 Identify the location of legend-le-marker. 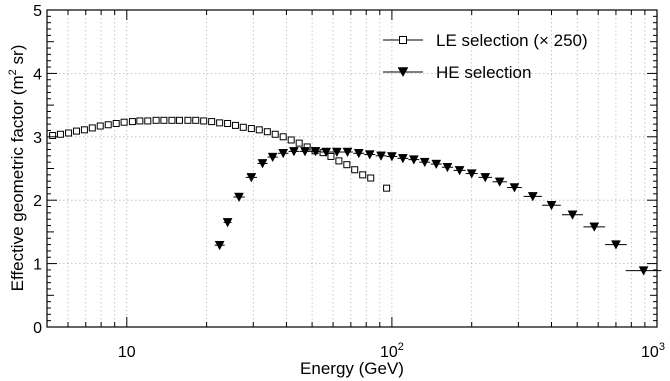
(403, 40).